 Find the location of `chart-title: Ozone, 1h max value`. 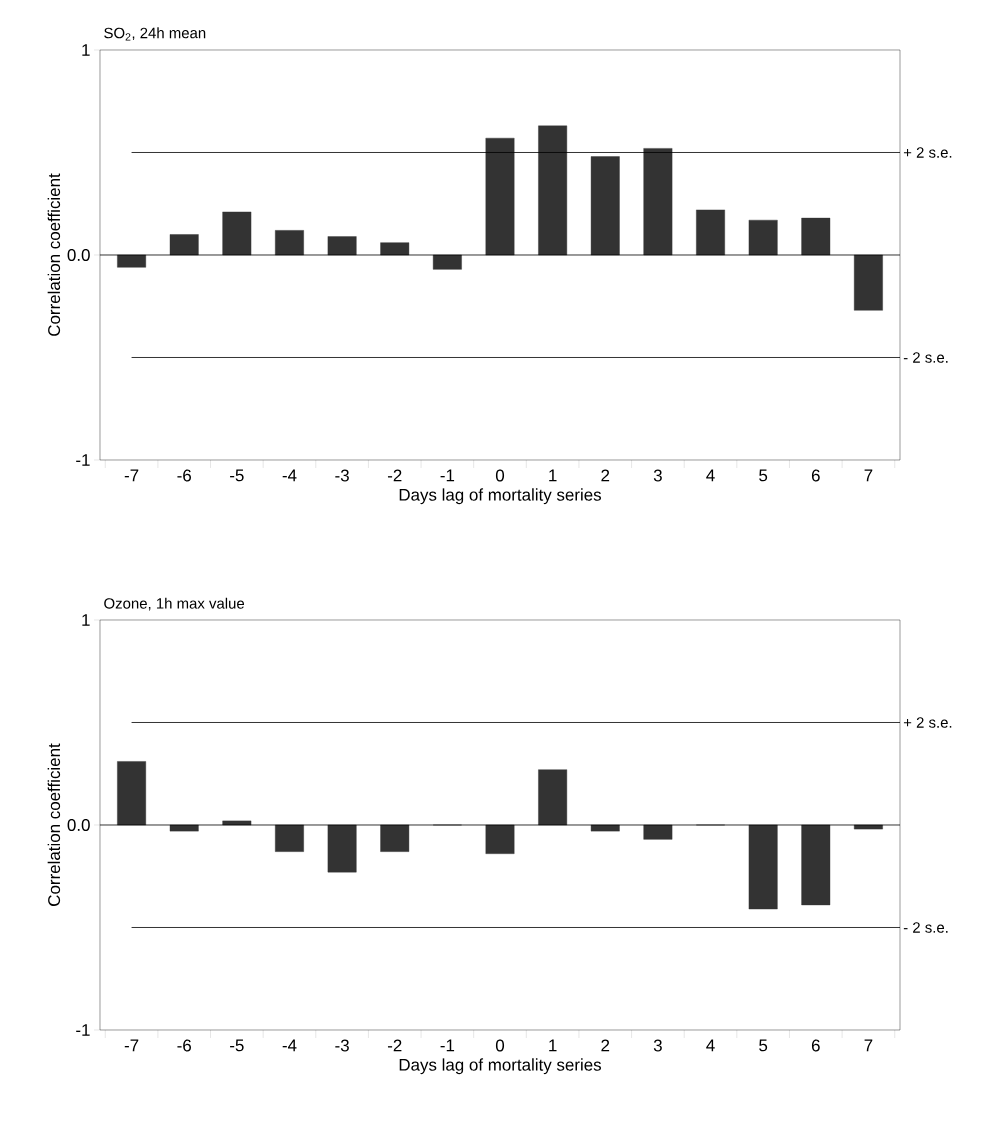

chart-title: Ozone, 1h max value is located at coordinates (174, 604).